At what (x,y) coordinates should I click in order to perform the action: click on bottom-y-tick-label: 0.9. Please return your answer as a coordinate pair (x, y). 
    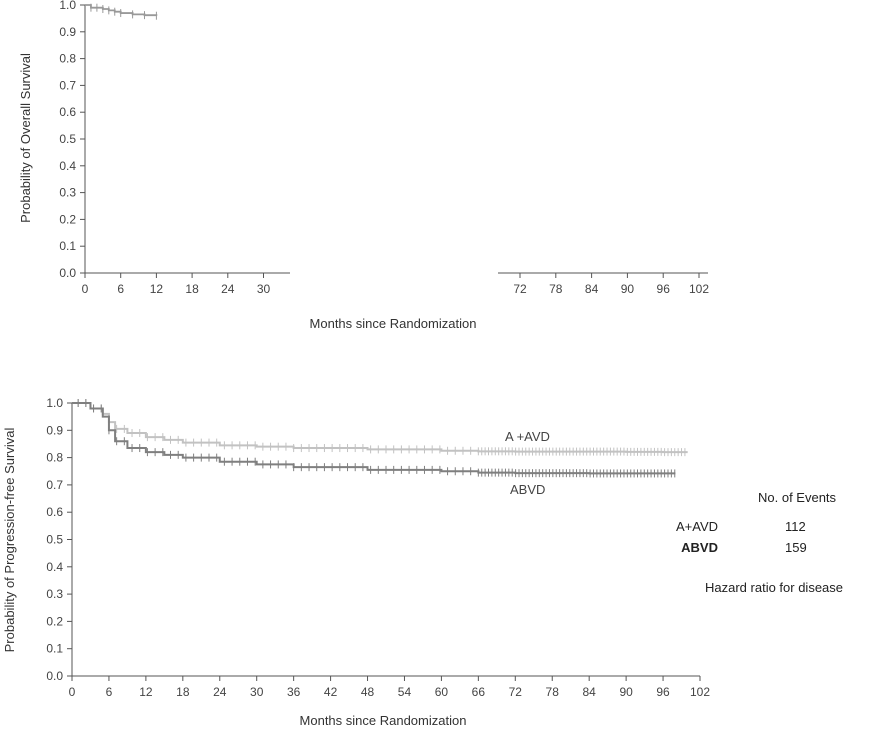
    Looking at the image, I should click on (54, 430).